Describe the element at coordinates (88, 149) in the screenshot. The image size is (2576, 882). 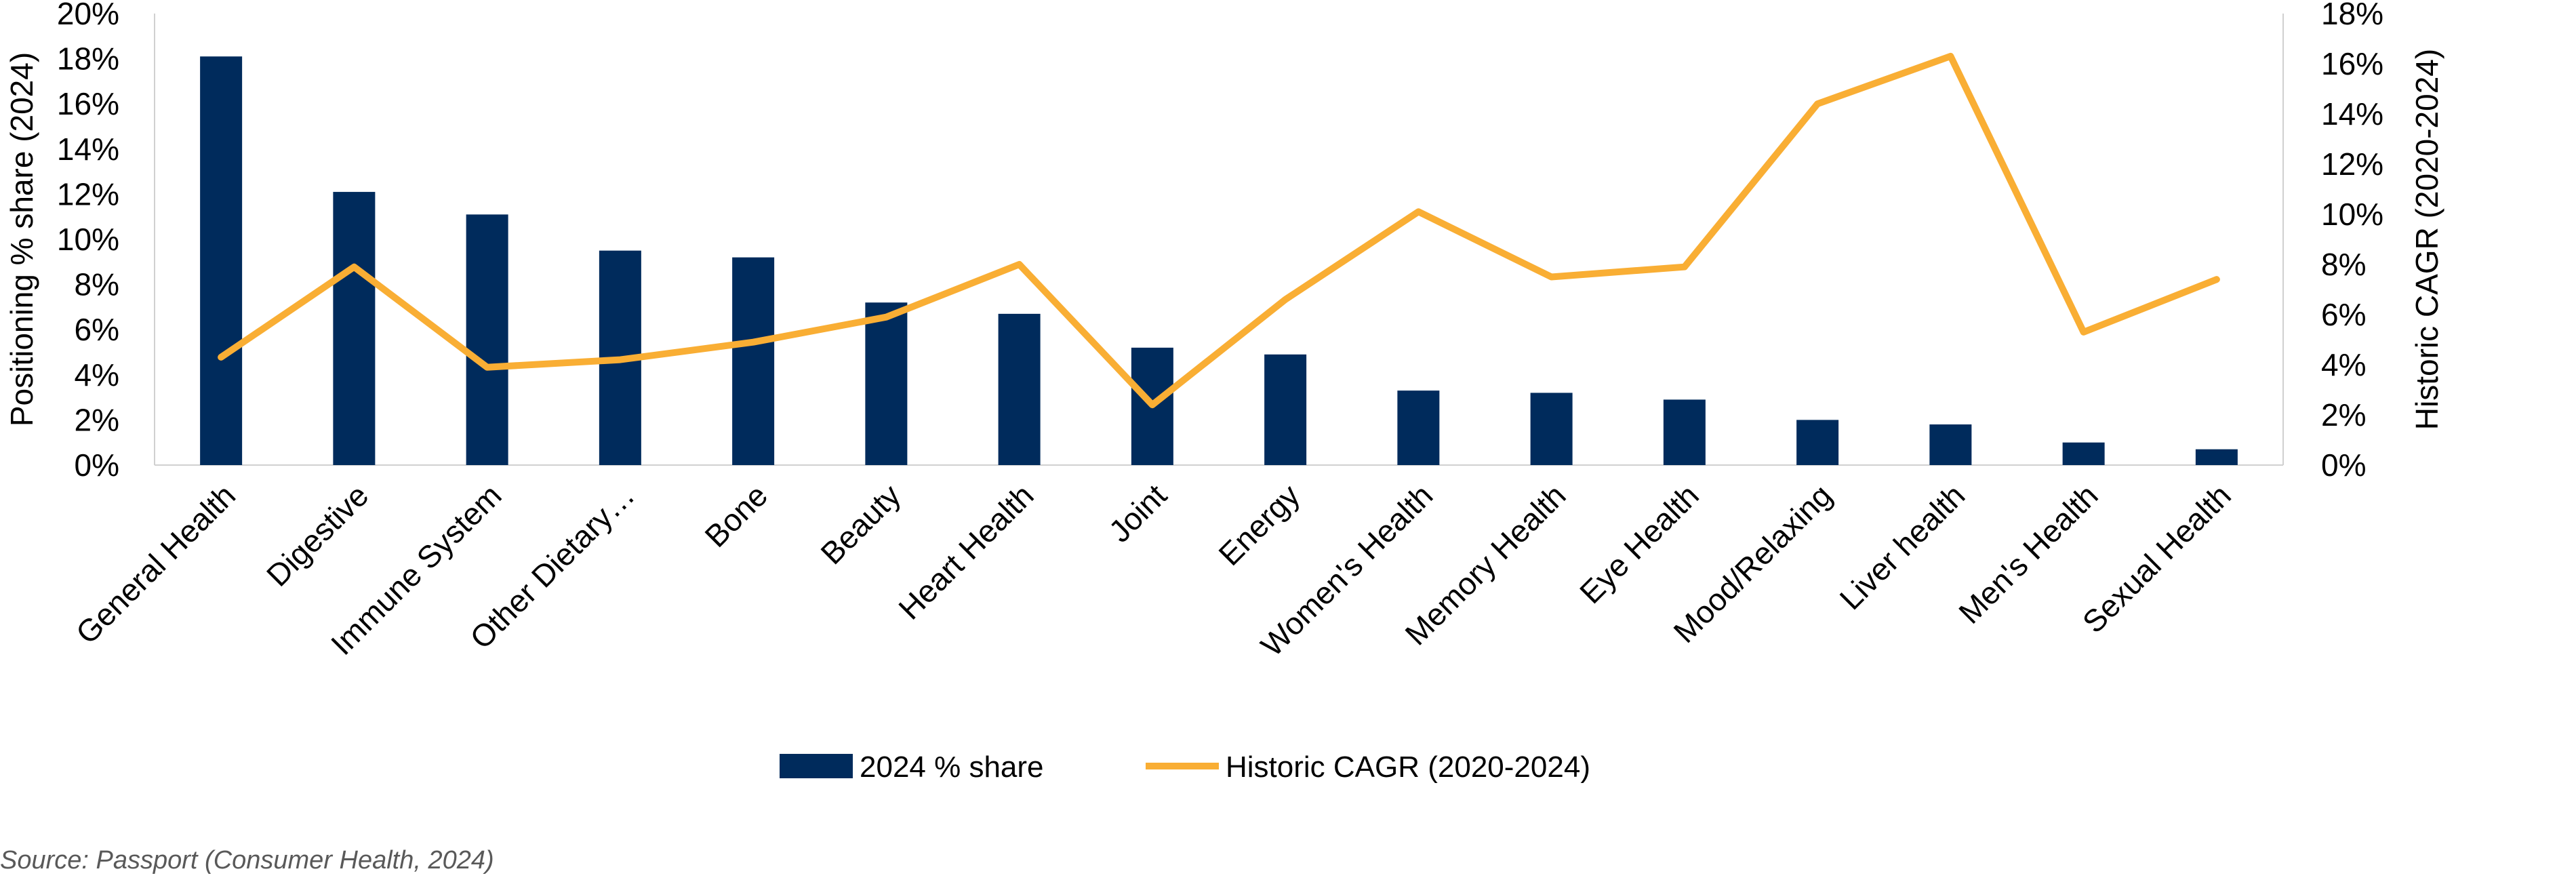
I see `y-tick-label: 14%` at that location.